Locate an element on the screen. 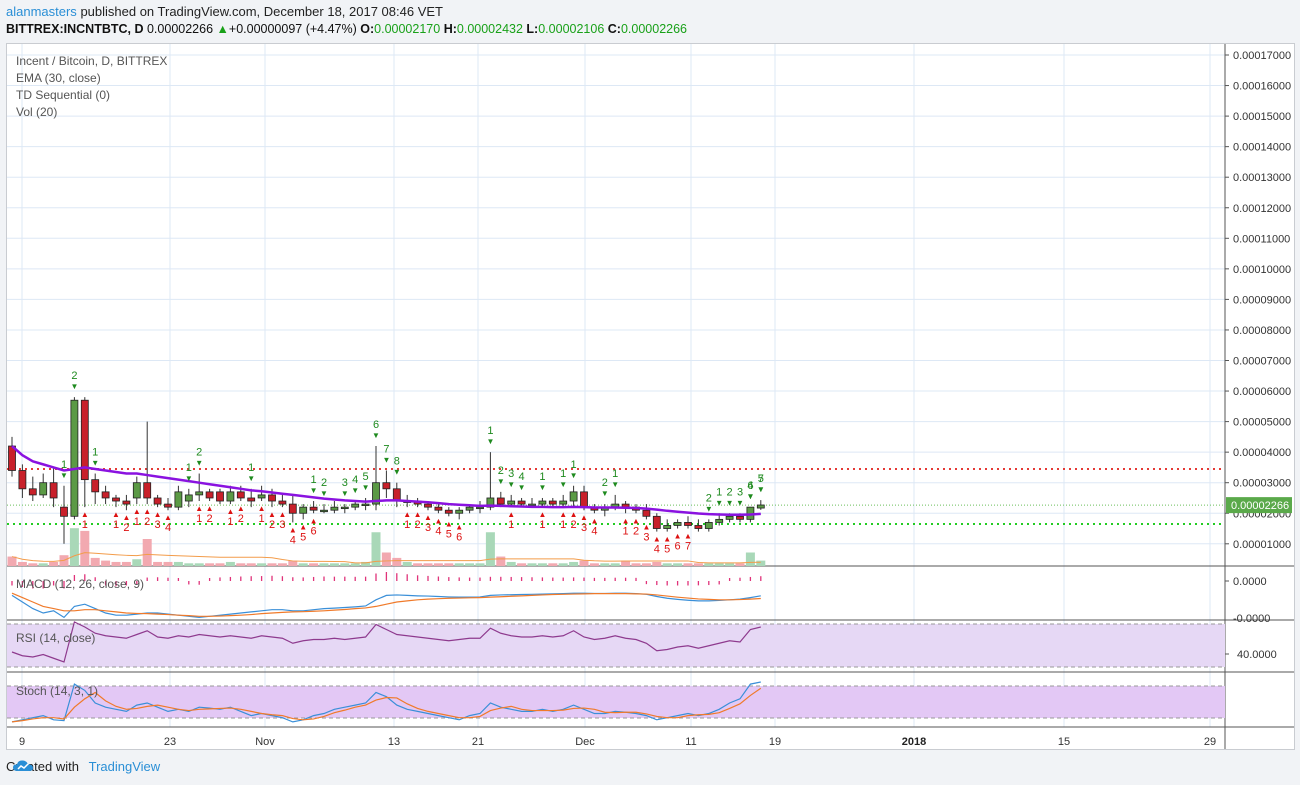  td-count-down: 3 is located at coordinates (646, 537).